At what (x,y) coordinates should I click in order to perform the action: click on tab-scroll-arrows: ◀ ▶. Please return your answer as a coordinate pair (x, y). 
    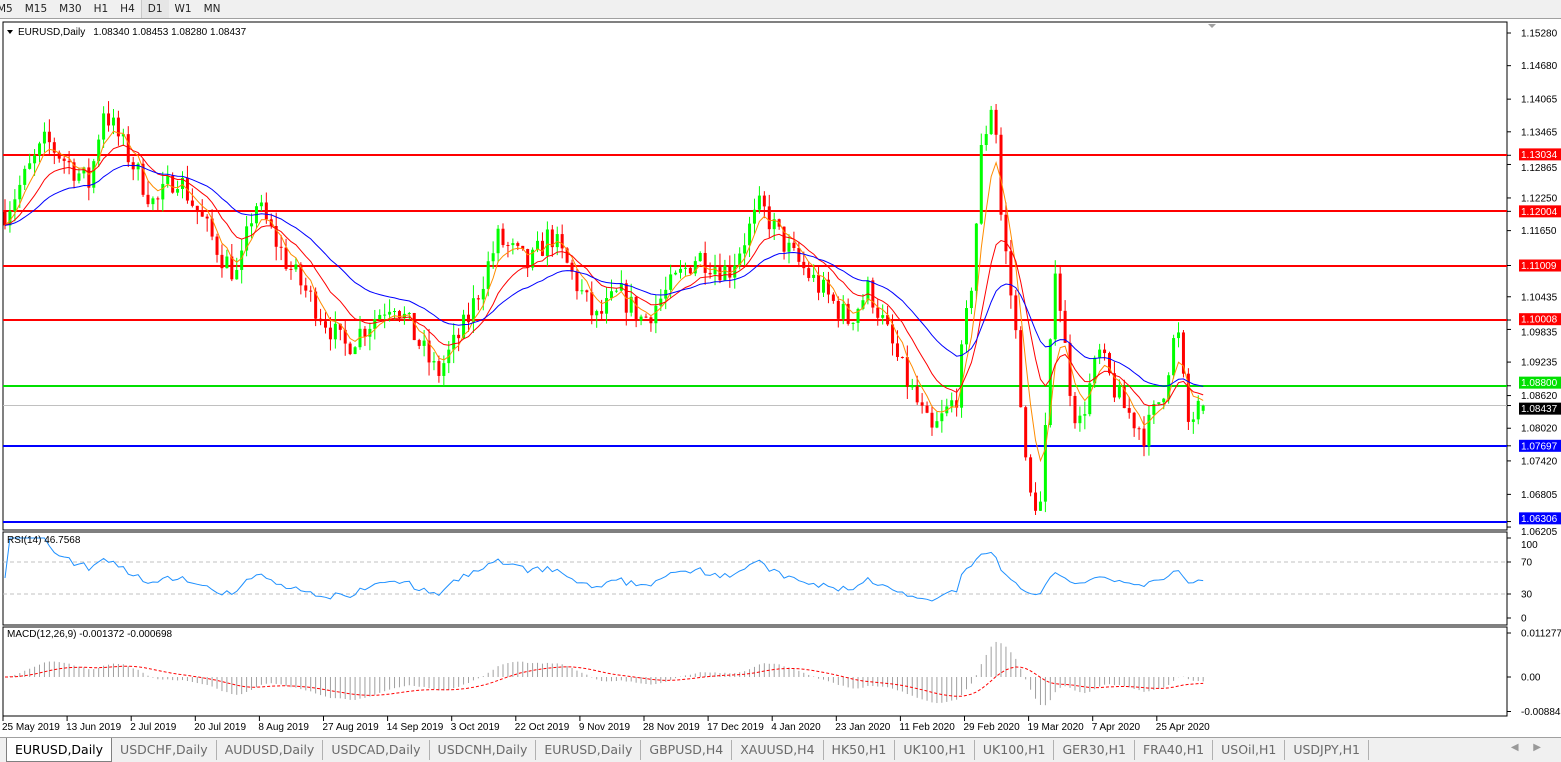
    Looking at the image, I should click on (1528, 747).